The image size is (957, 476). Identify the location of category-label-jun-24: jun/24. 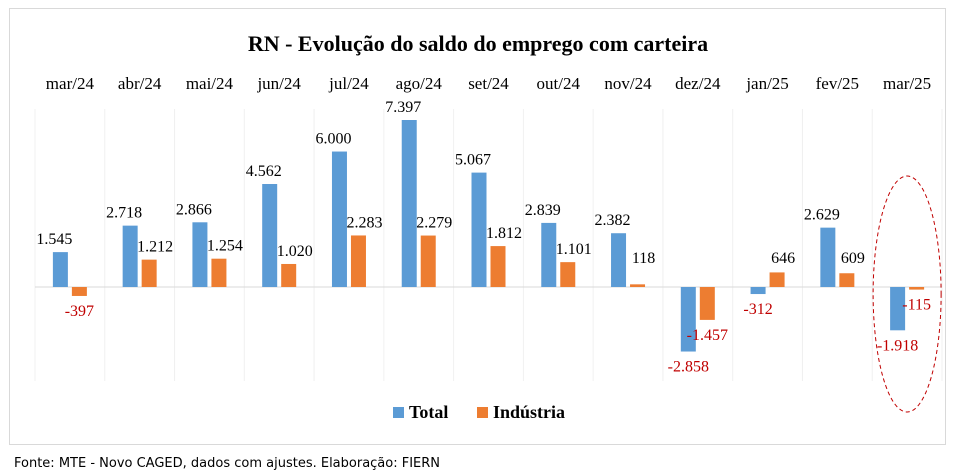
(278, 83).